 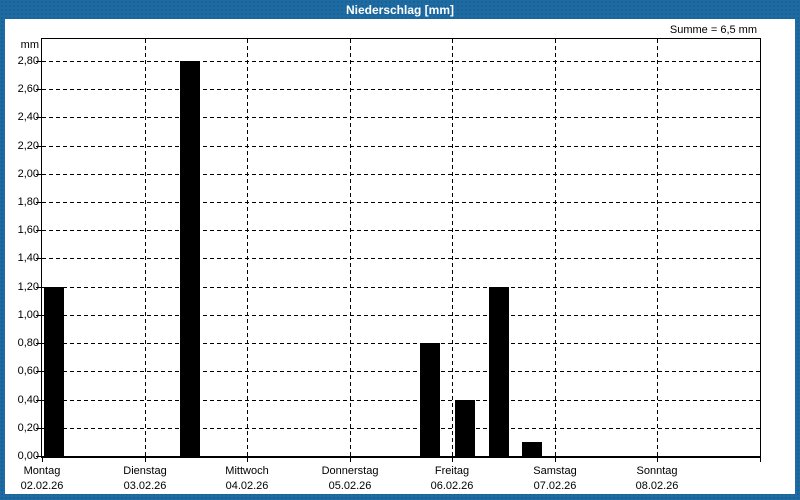 I want to click on y-axis-tick-label: 1,40, so click(x=28, y=258).